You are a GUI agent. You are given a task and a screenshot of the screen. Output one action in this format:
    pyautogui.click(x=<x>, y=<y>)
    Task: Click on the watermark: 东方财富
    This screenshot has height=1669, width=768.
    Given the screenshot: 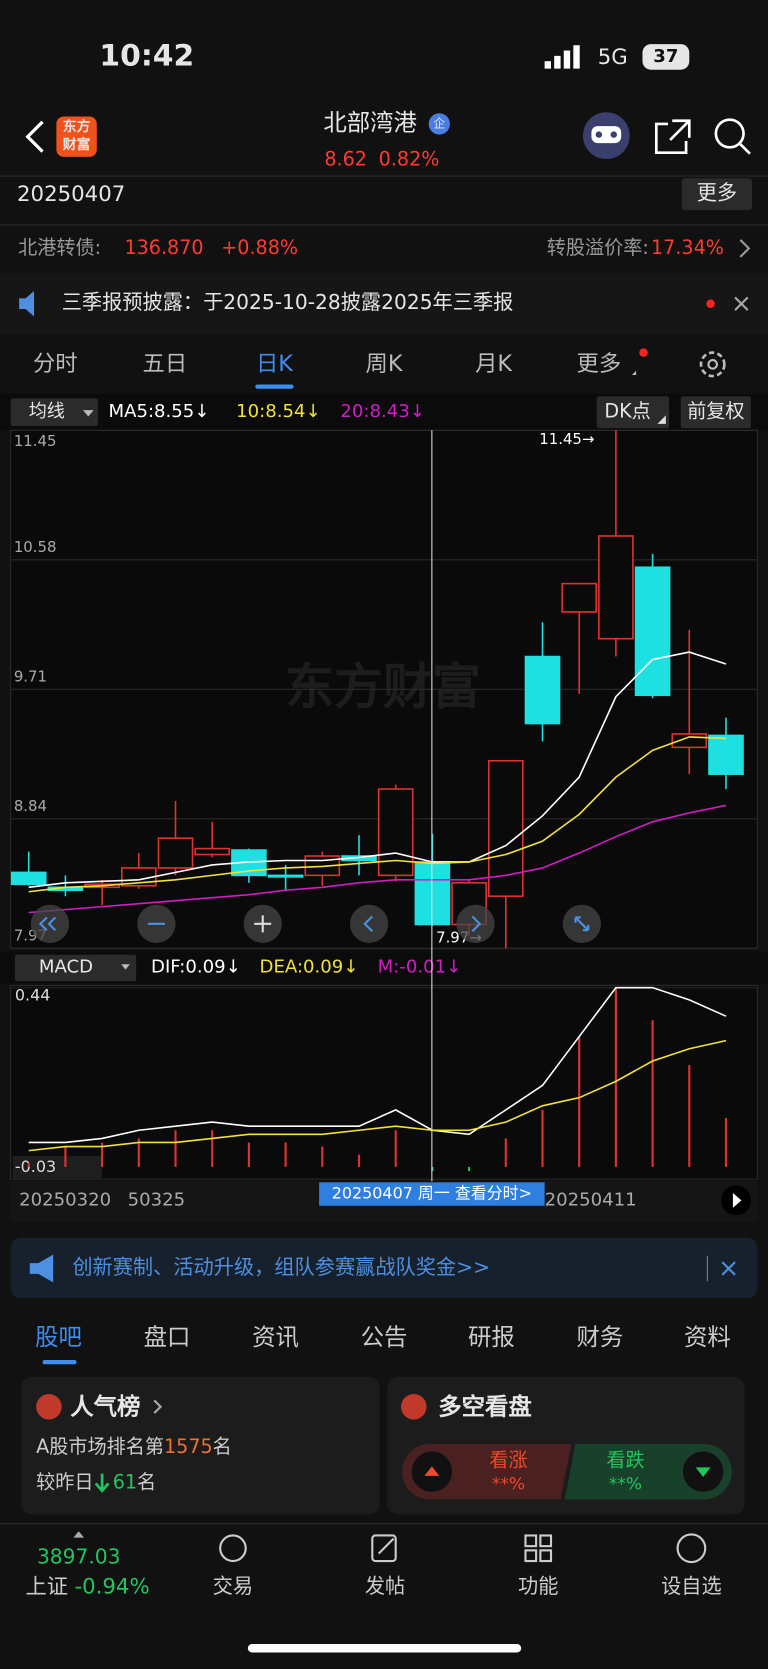 What is the action you would take?
    pyautogui.click(x=383, y=686)
    